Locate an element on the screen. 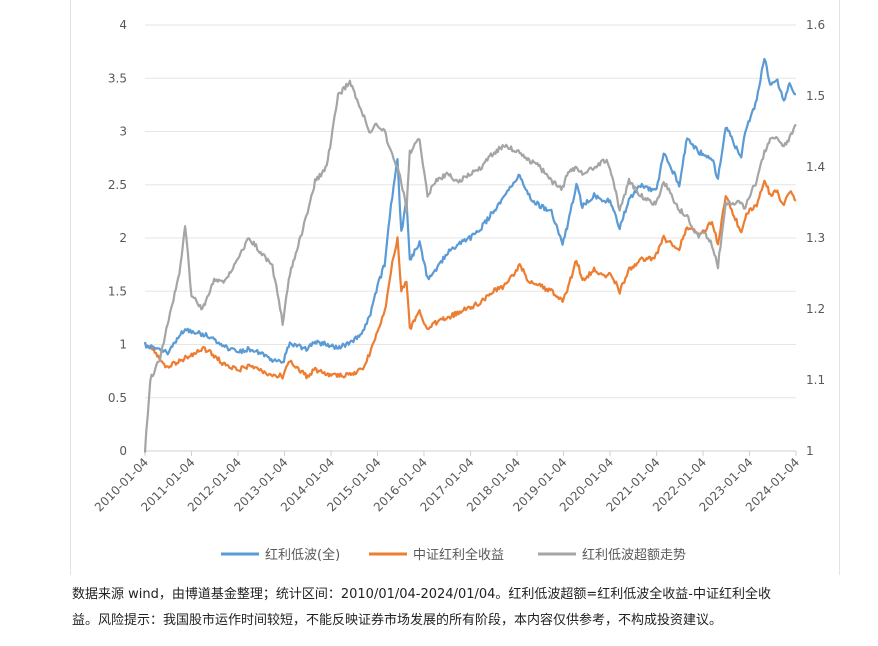  left-y-tick-label: 1 is located at coordinates (123, 345).